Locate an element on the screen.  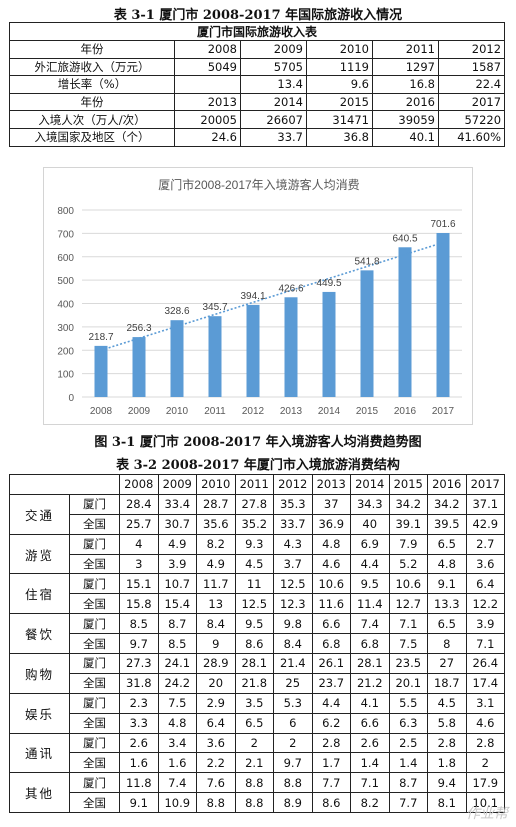
table1-cell: 2010 is located at coordinates (339, 49).